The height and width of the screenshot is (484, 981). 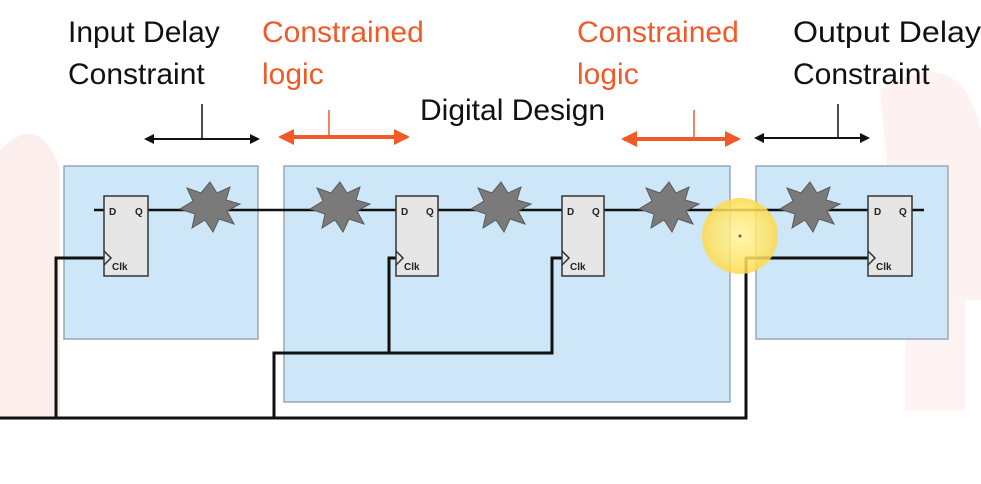 What do you see at coordinates (890, 236) in the screenshot?
I see `flipflop-4: D Q Clk` at bounding box center [890, 236].